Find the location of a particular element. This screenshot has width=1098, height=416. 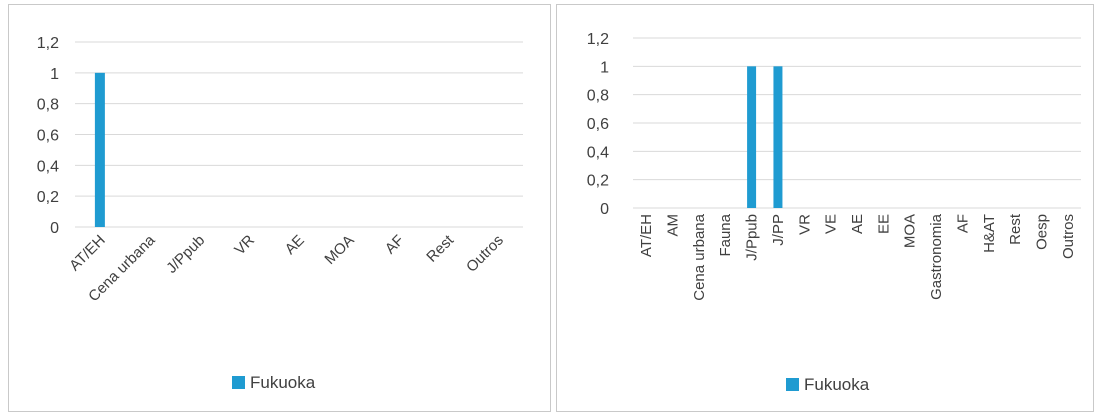

x-category-label: VE is located at coordinates (831, 224).